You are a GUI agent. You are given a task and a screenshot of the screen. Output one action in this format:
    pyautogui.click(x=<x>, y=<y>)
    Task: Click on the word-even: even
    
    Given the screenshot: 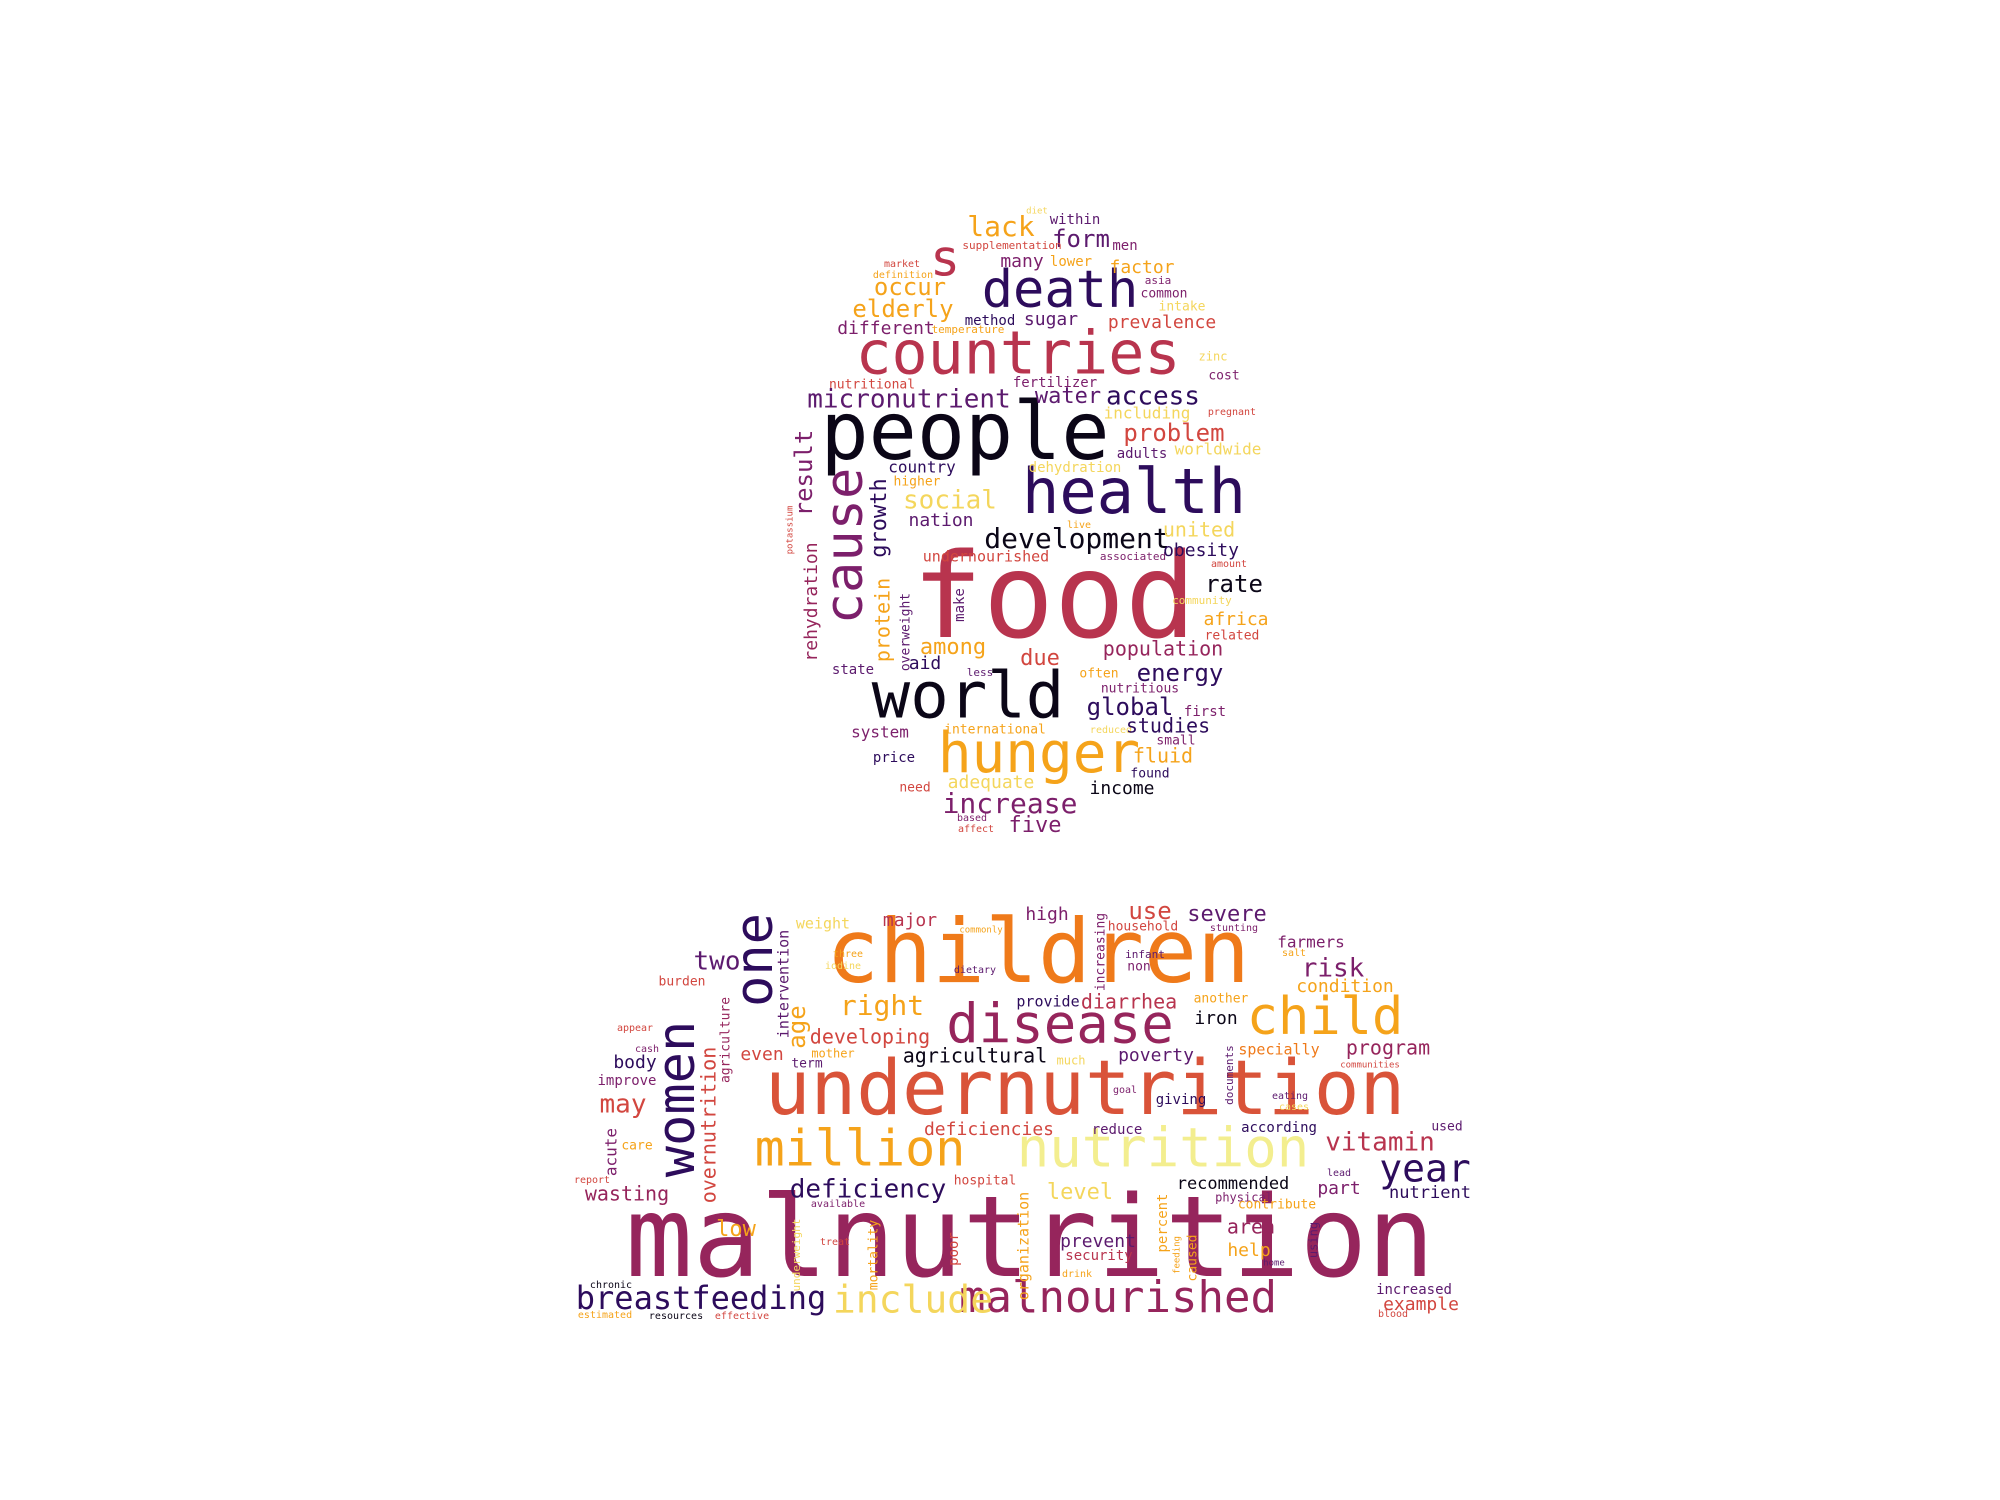 What is the action you would take?
    pyautogui.click(x=761, y=1054)
    